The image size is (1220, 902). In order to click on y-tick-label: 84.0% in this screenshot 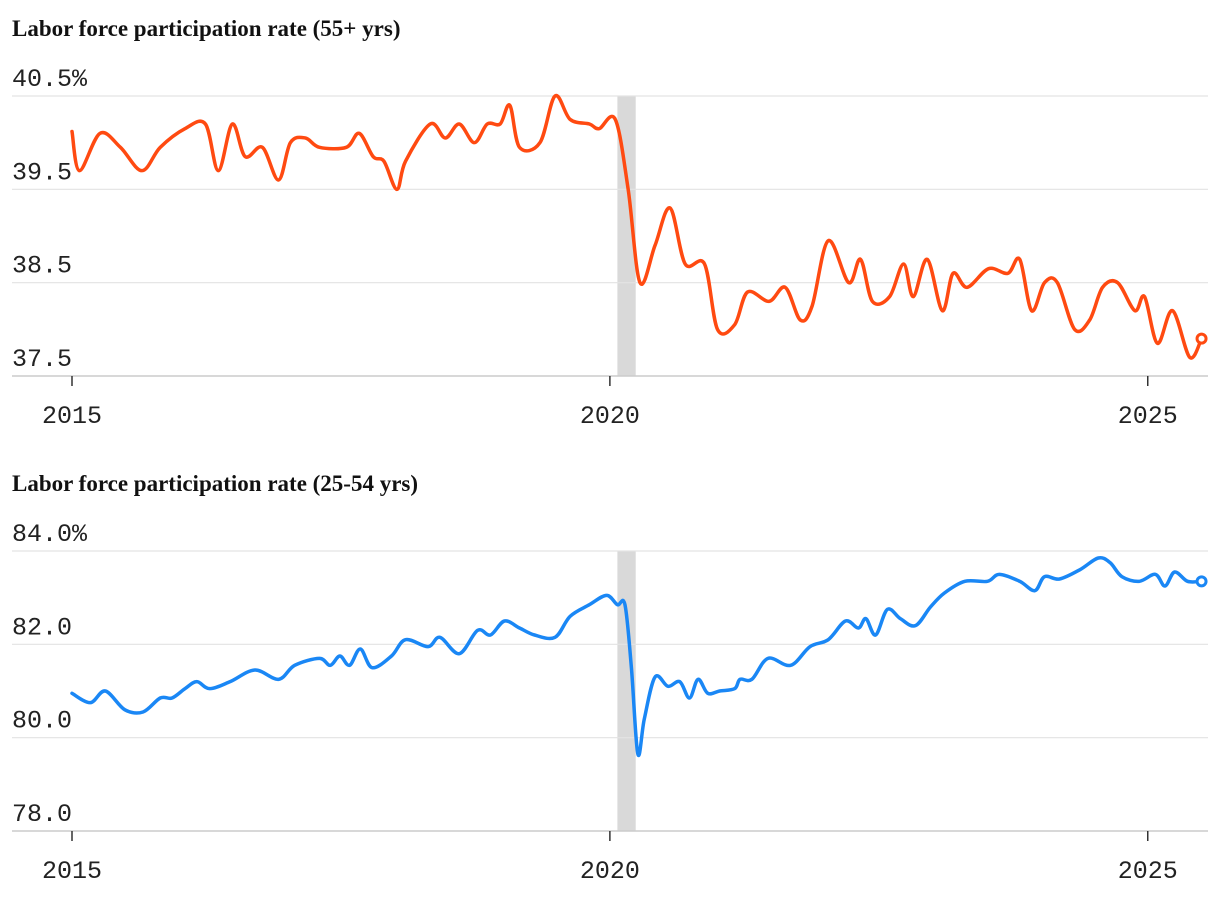, I will do `click(50, 534)`.